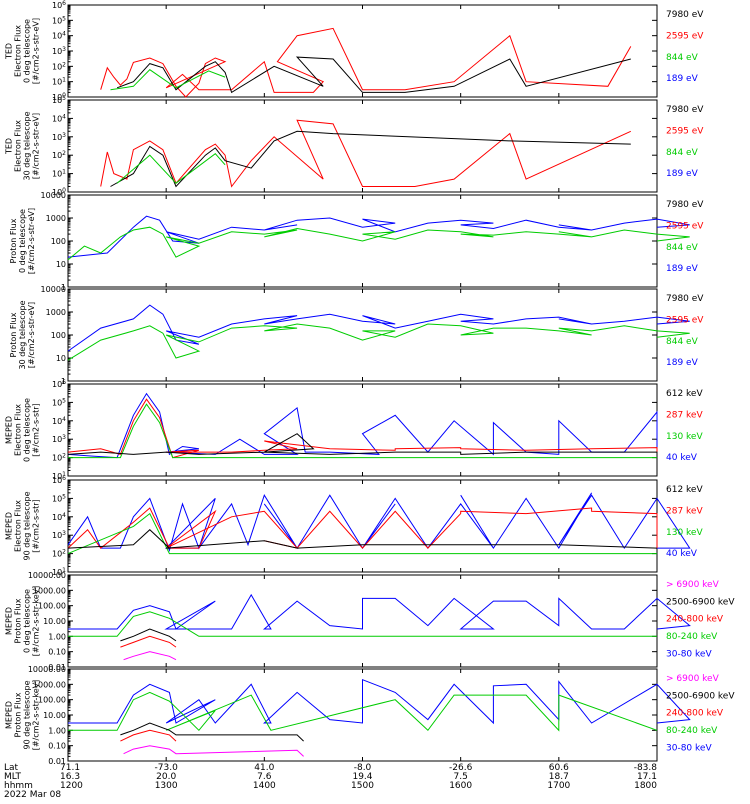 The height and width of the screenshot is (804, 750). Describe the element at coordinates (57, 761) in the screenshot. I see `y-tick-label: 0.01` at that location.